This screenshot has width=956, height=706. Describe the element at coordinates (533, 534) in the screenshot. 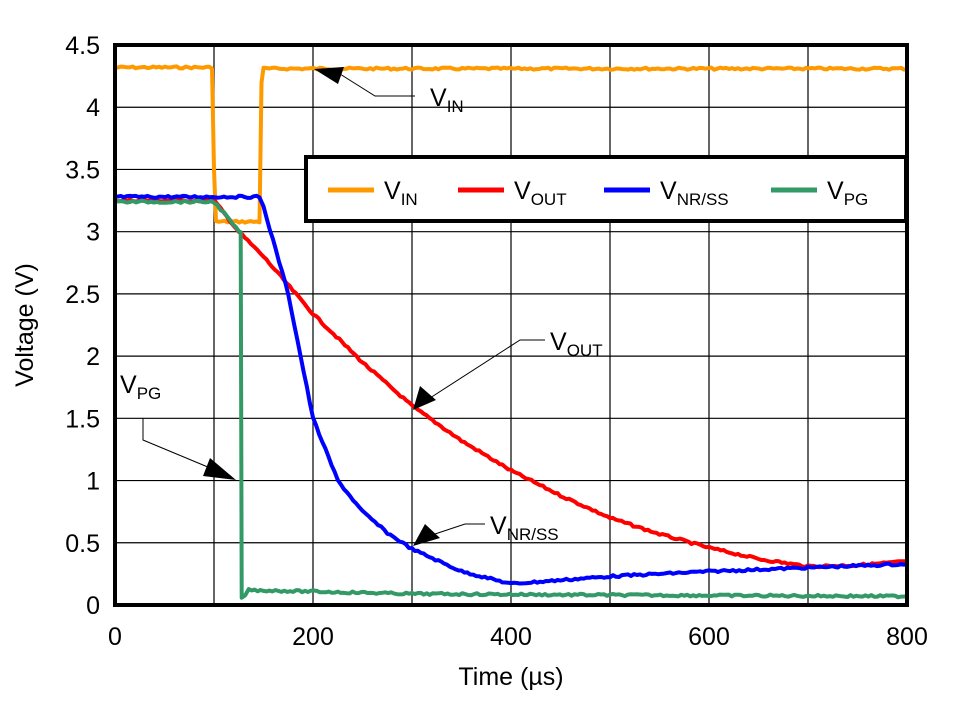

I see `annotation-vnrss-sub: NR/SS` at that location.